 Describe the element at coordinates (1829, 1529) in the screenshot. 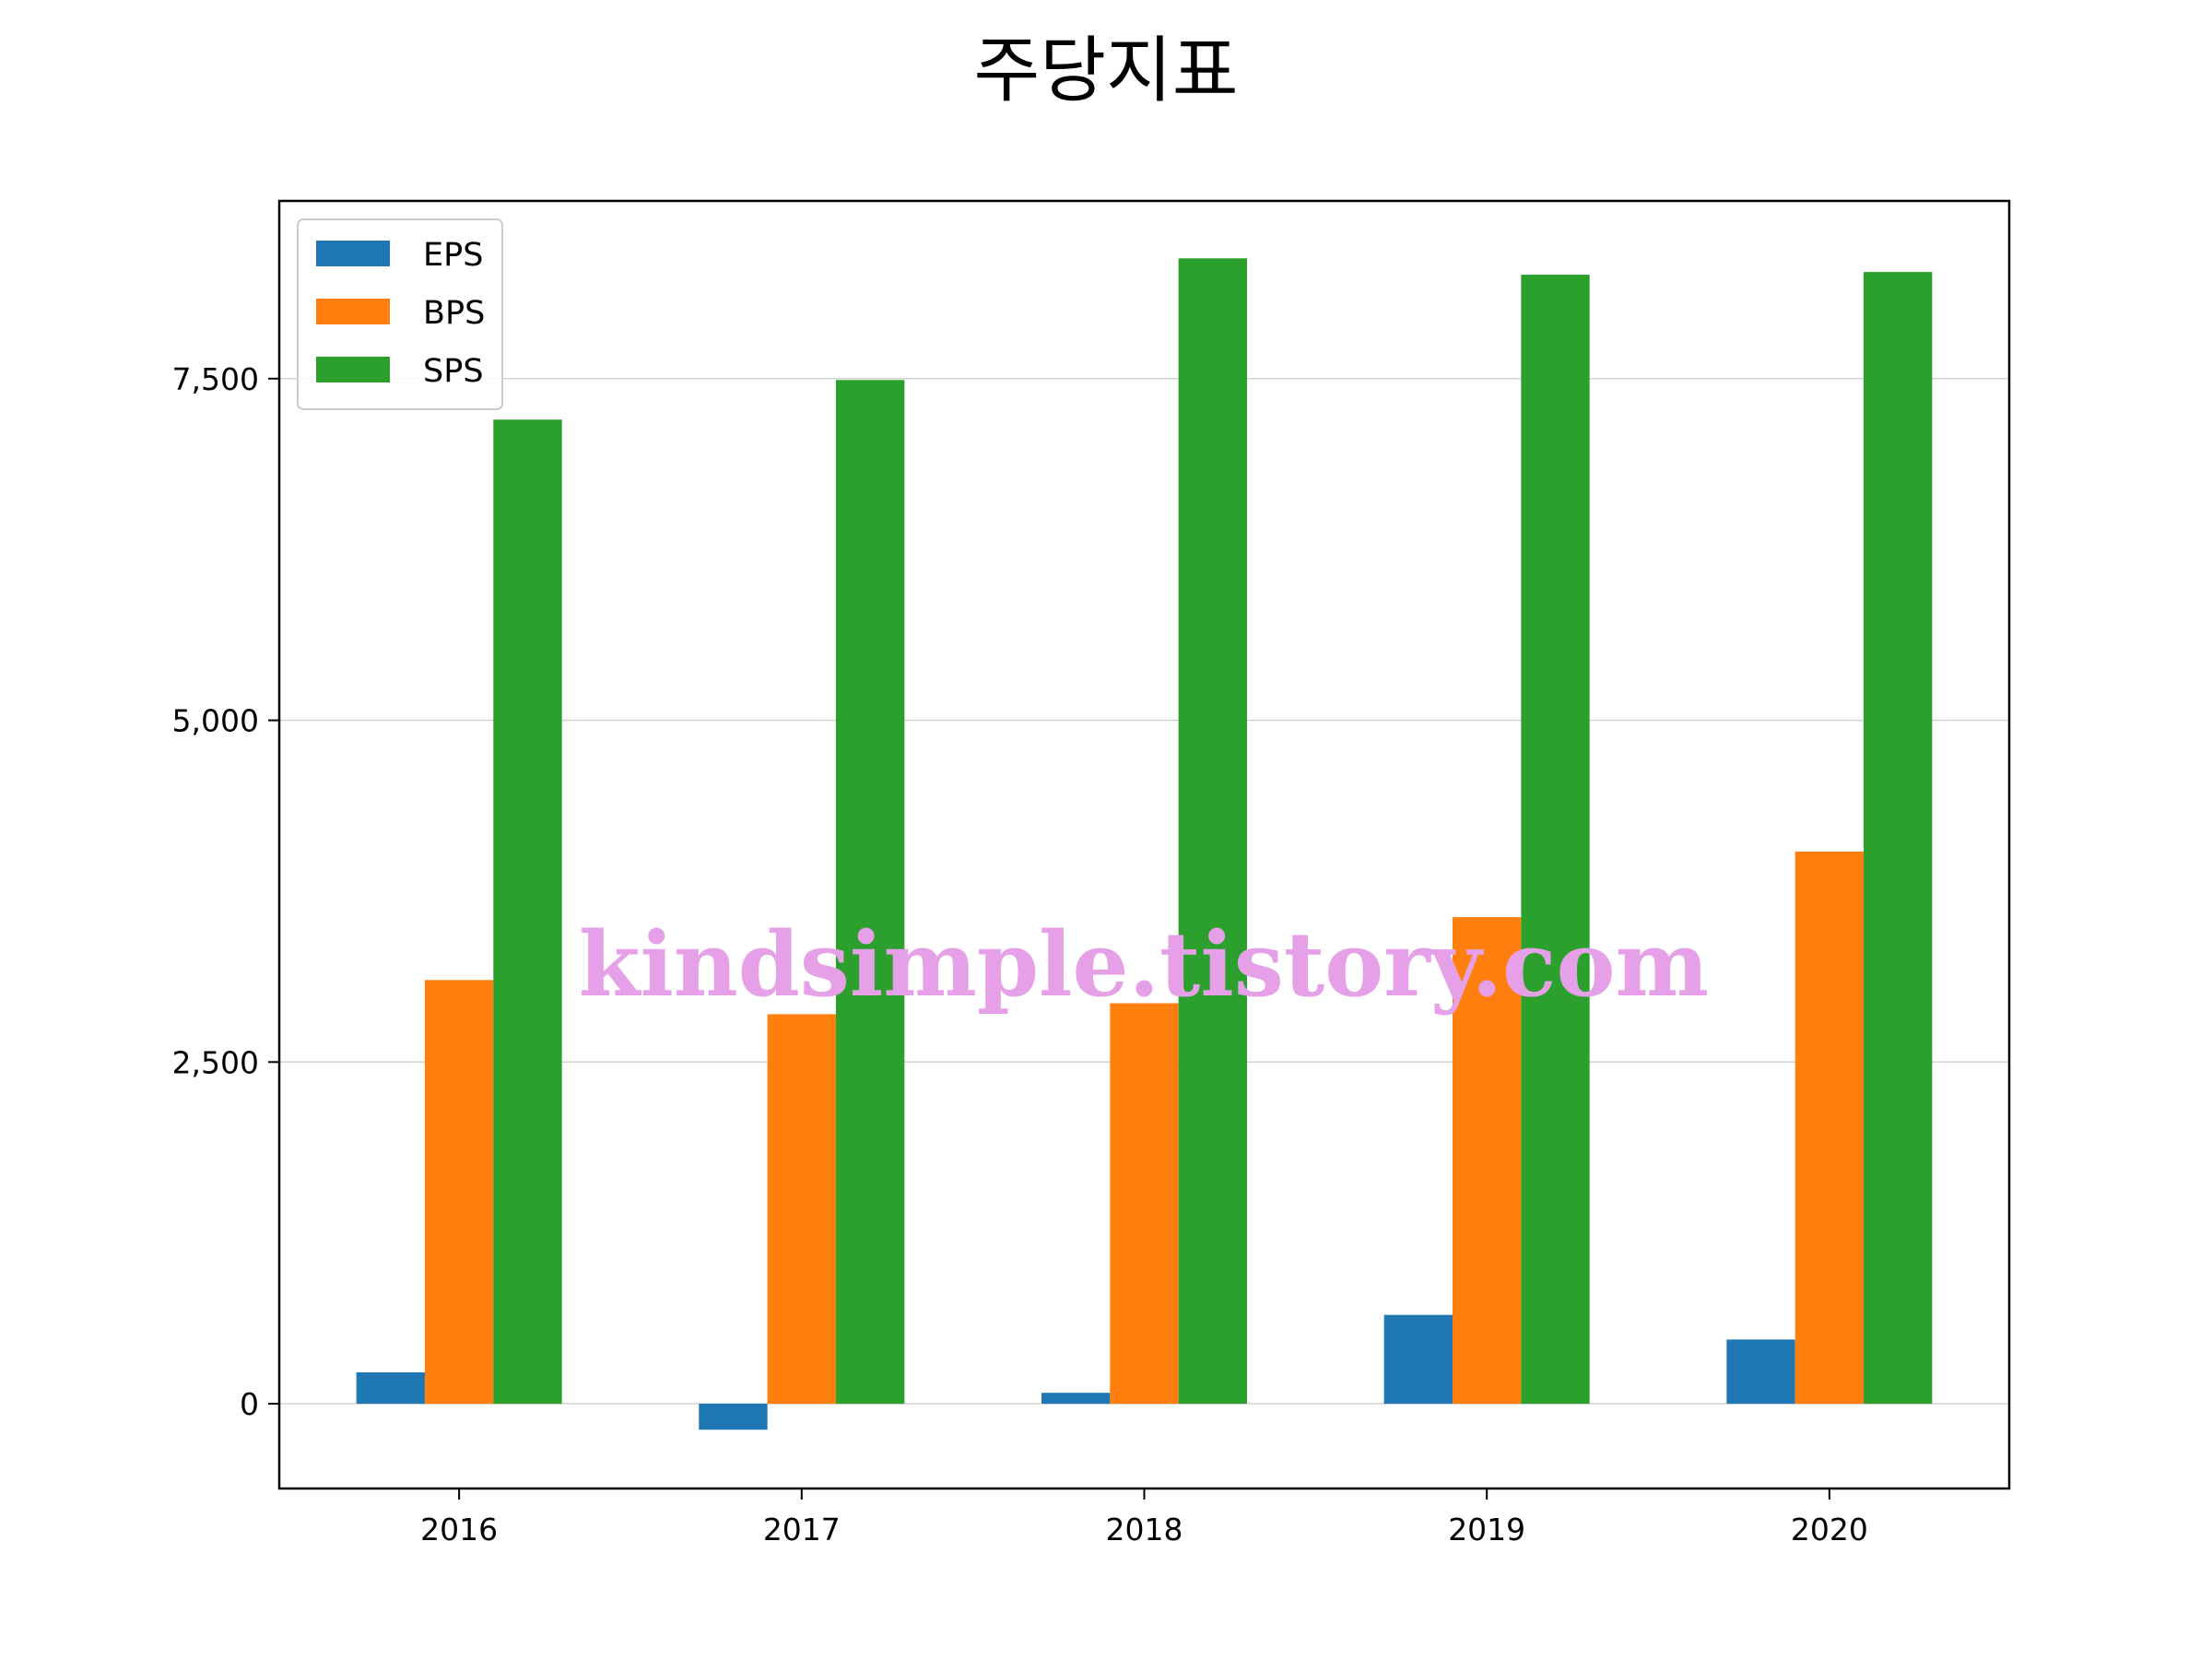

I see `x-tick-label: 2020` at that location.